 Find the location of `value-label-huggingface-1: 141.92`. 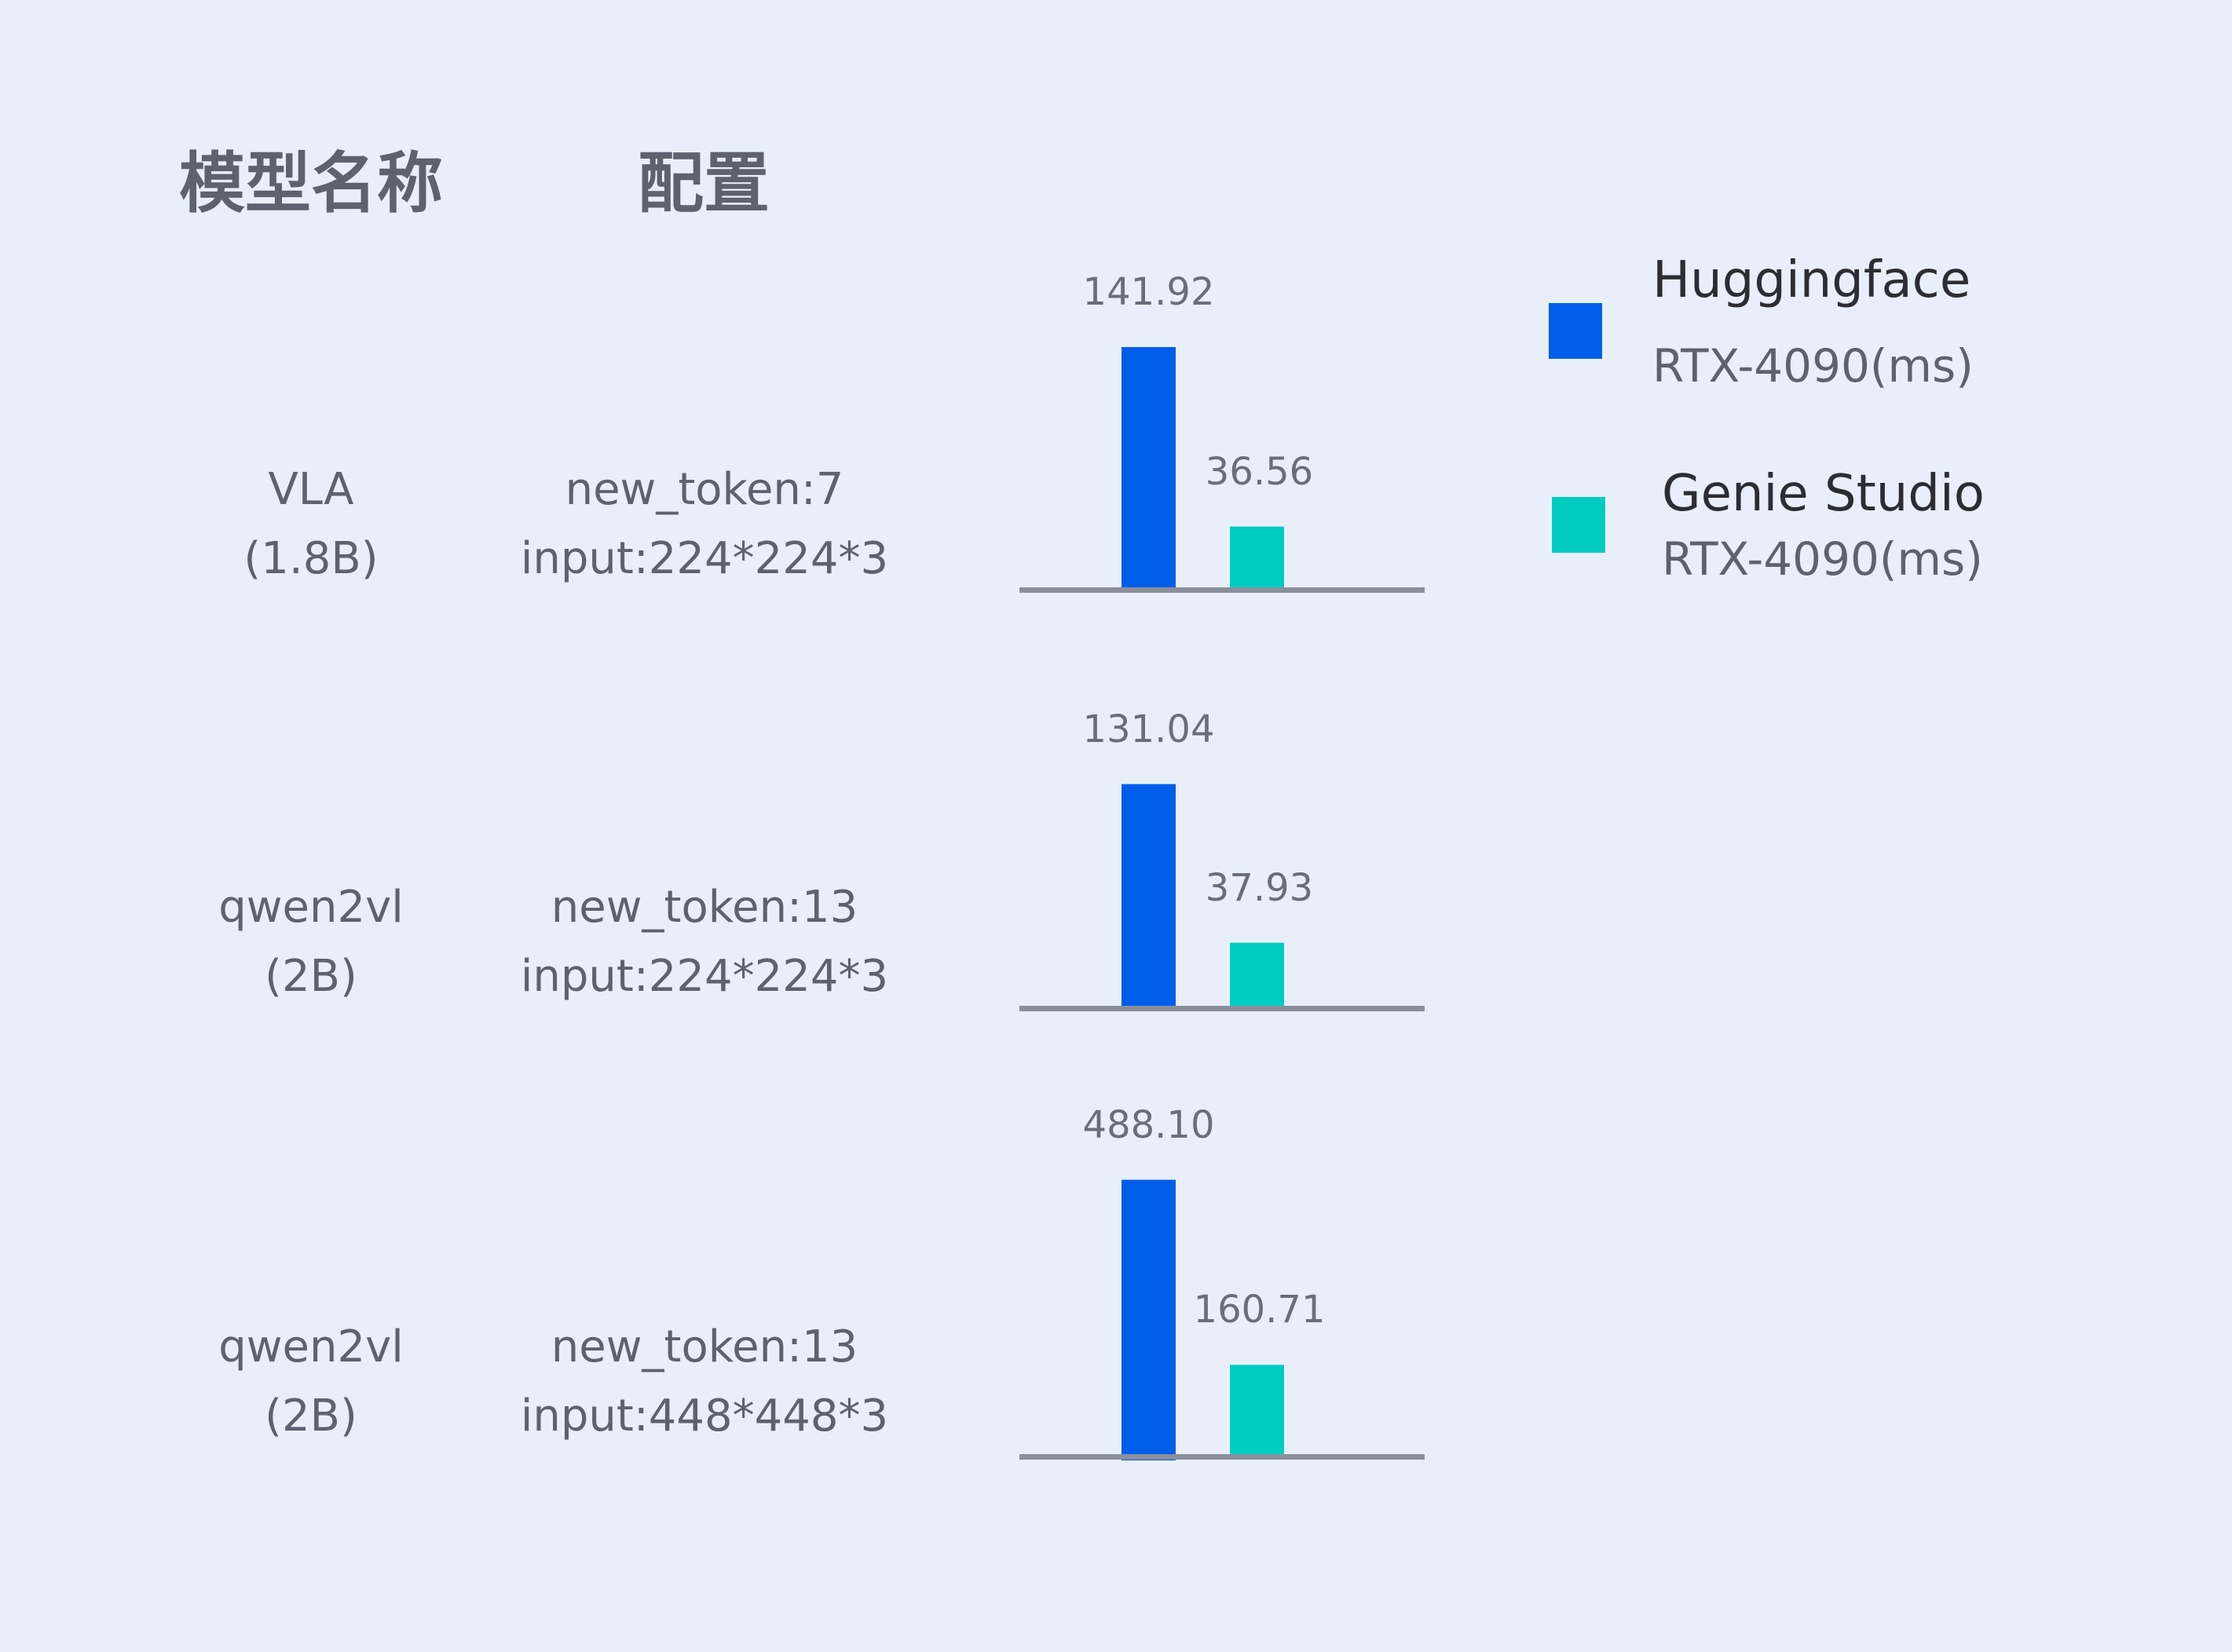

value-label-huggingface-1: 141.92 is located at coordinates (1148, 292).